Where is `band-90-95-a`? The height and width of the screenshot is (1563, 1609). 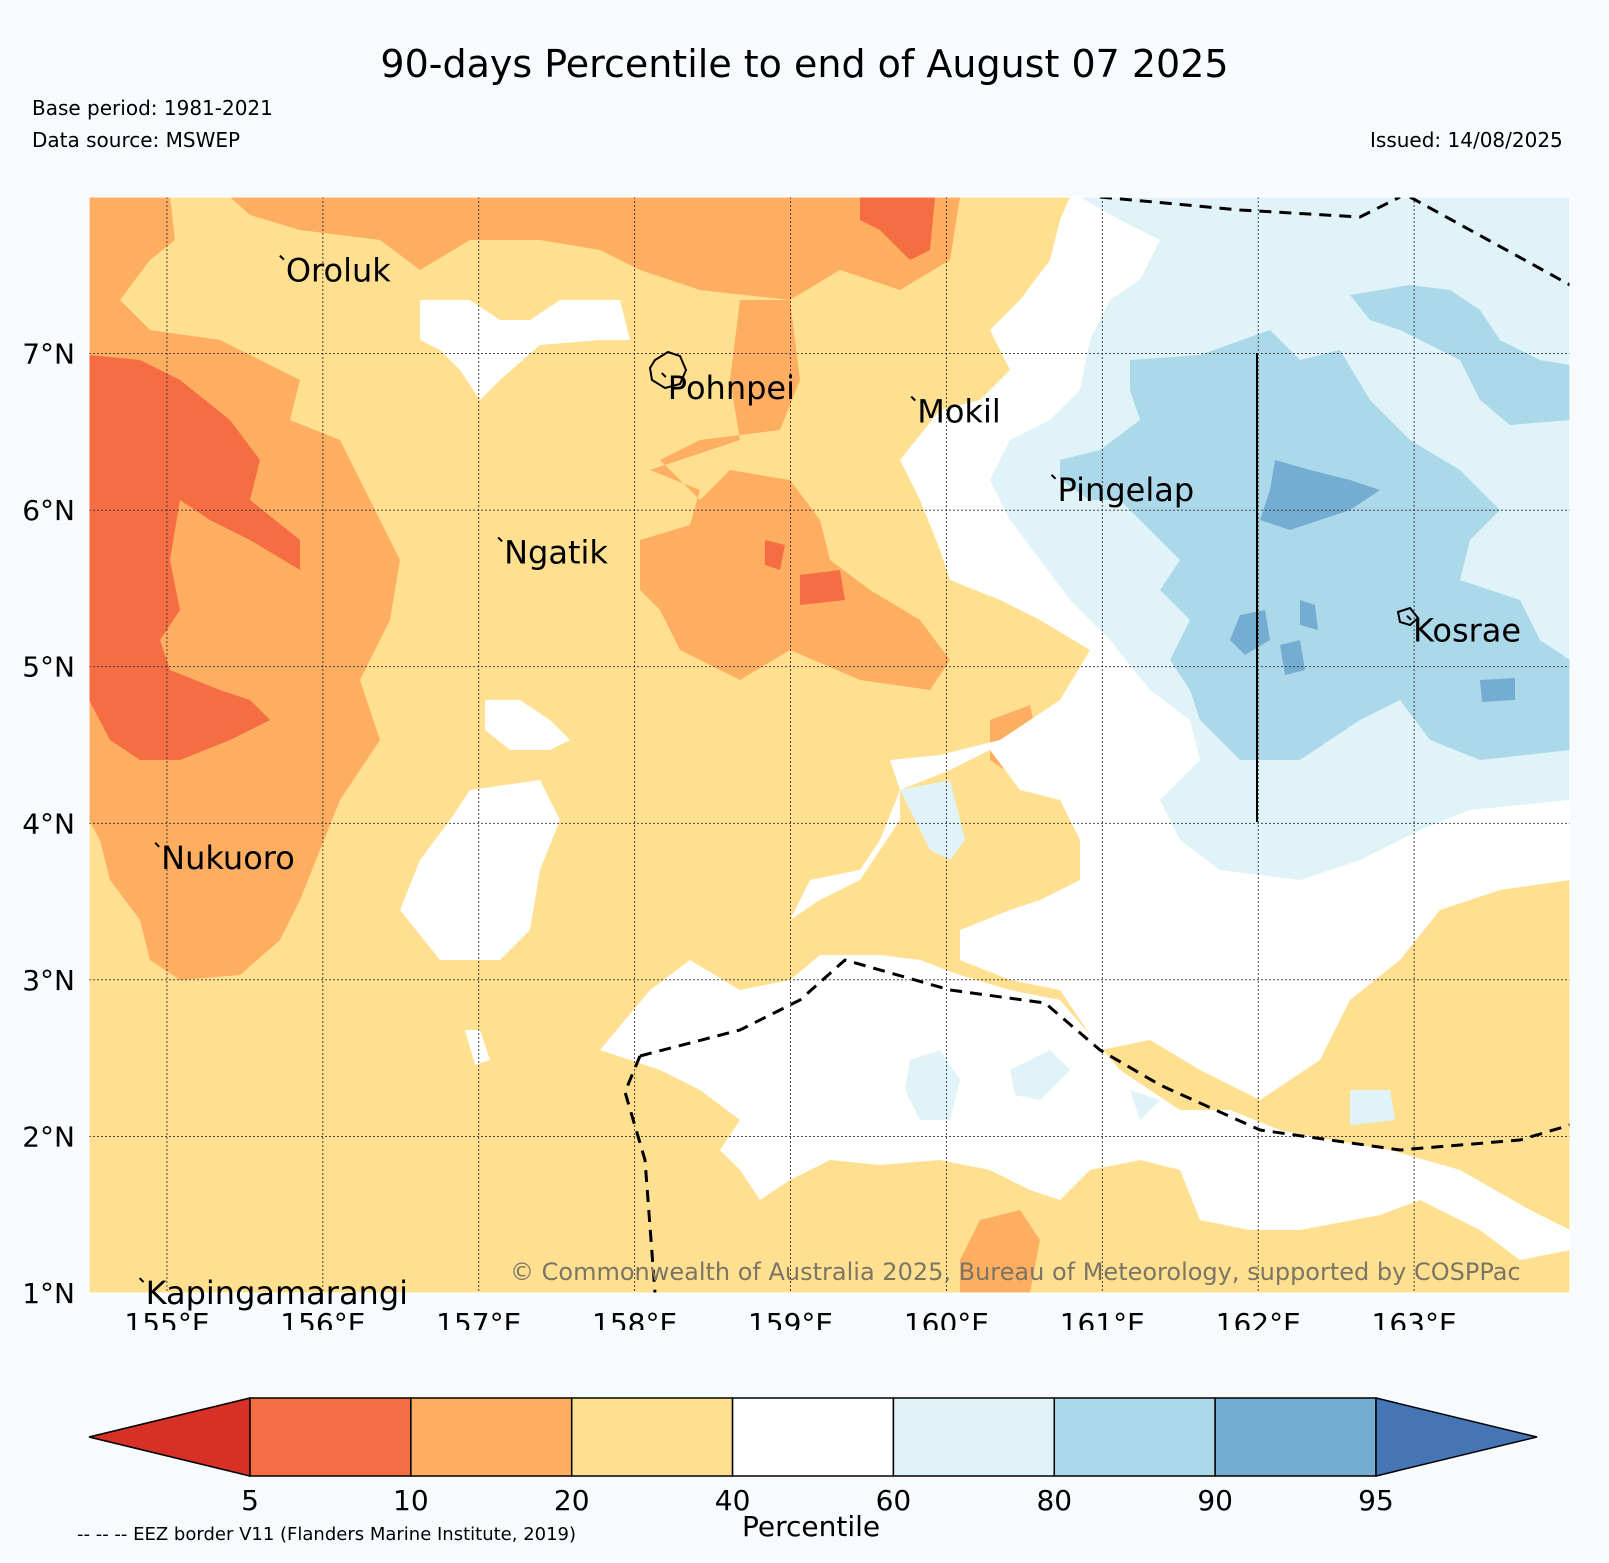 band-90-95-a is located at coordinates (1250, 632).